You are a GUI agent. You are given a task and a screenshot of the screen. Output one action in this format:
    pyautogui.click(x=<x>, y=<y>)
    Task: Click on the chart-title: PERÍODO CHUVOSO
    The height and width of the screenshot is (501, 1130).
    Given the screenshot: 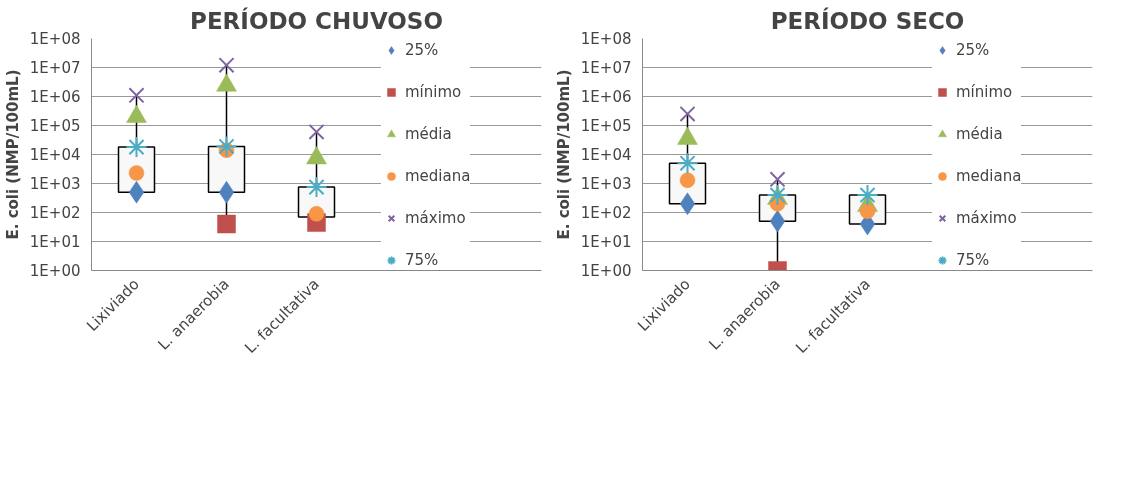 What is the action you would take?
    pyautogui.click(x=316, y=20)
    